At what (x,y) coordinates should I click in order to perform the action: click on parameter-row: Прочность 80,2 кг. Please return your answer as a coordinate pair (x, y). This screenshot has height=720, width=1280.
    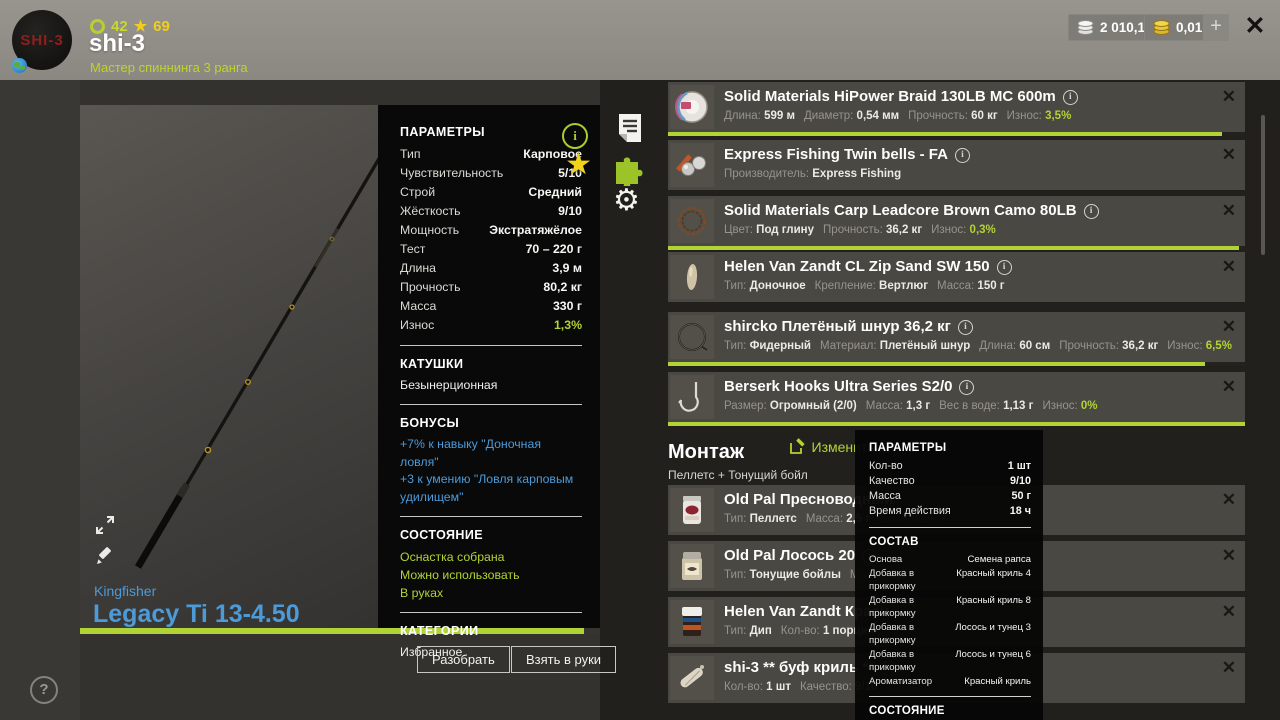
    Looking at the image, I should click on (491, 287).